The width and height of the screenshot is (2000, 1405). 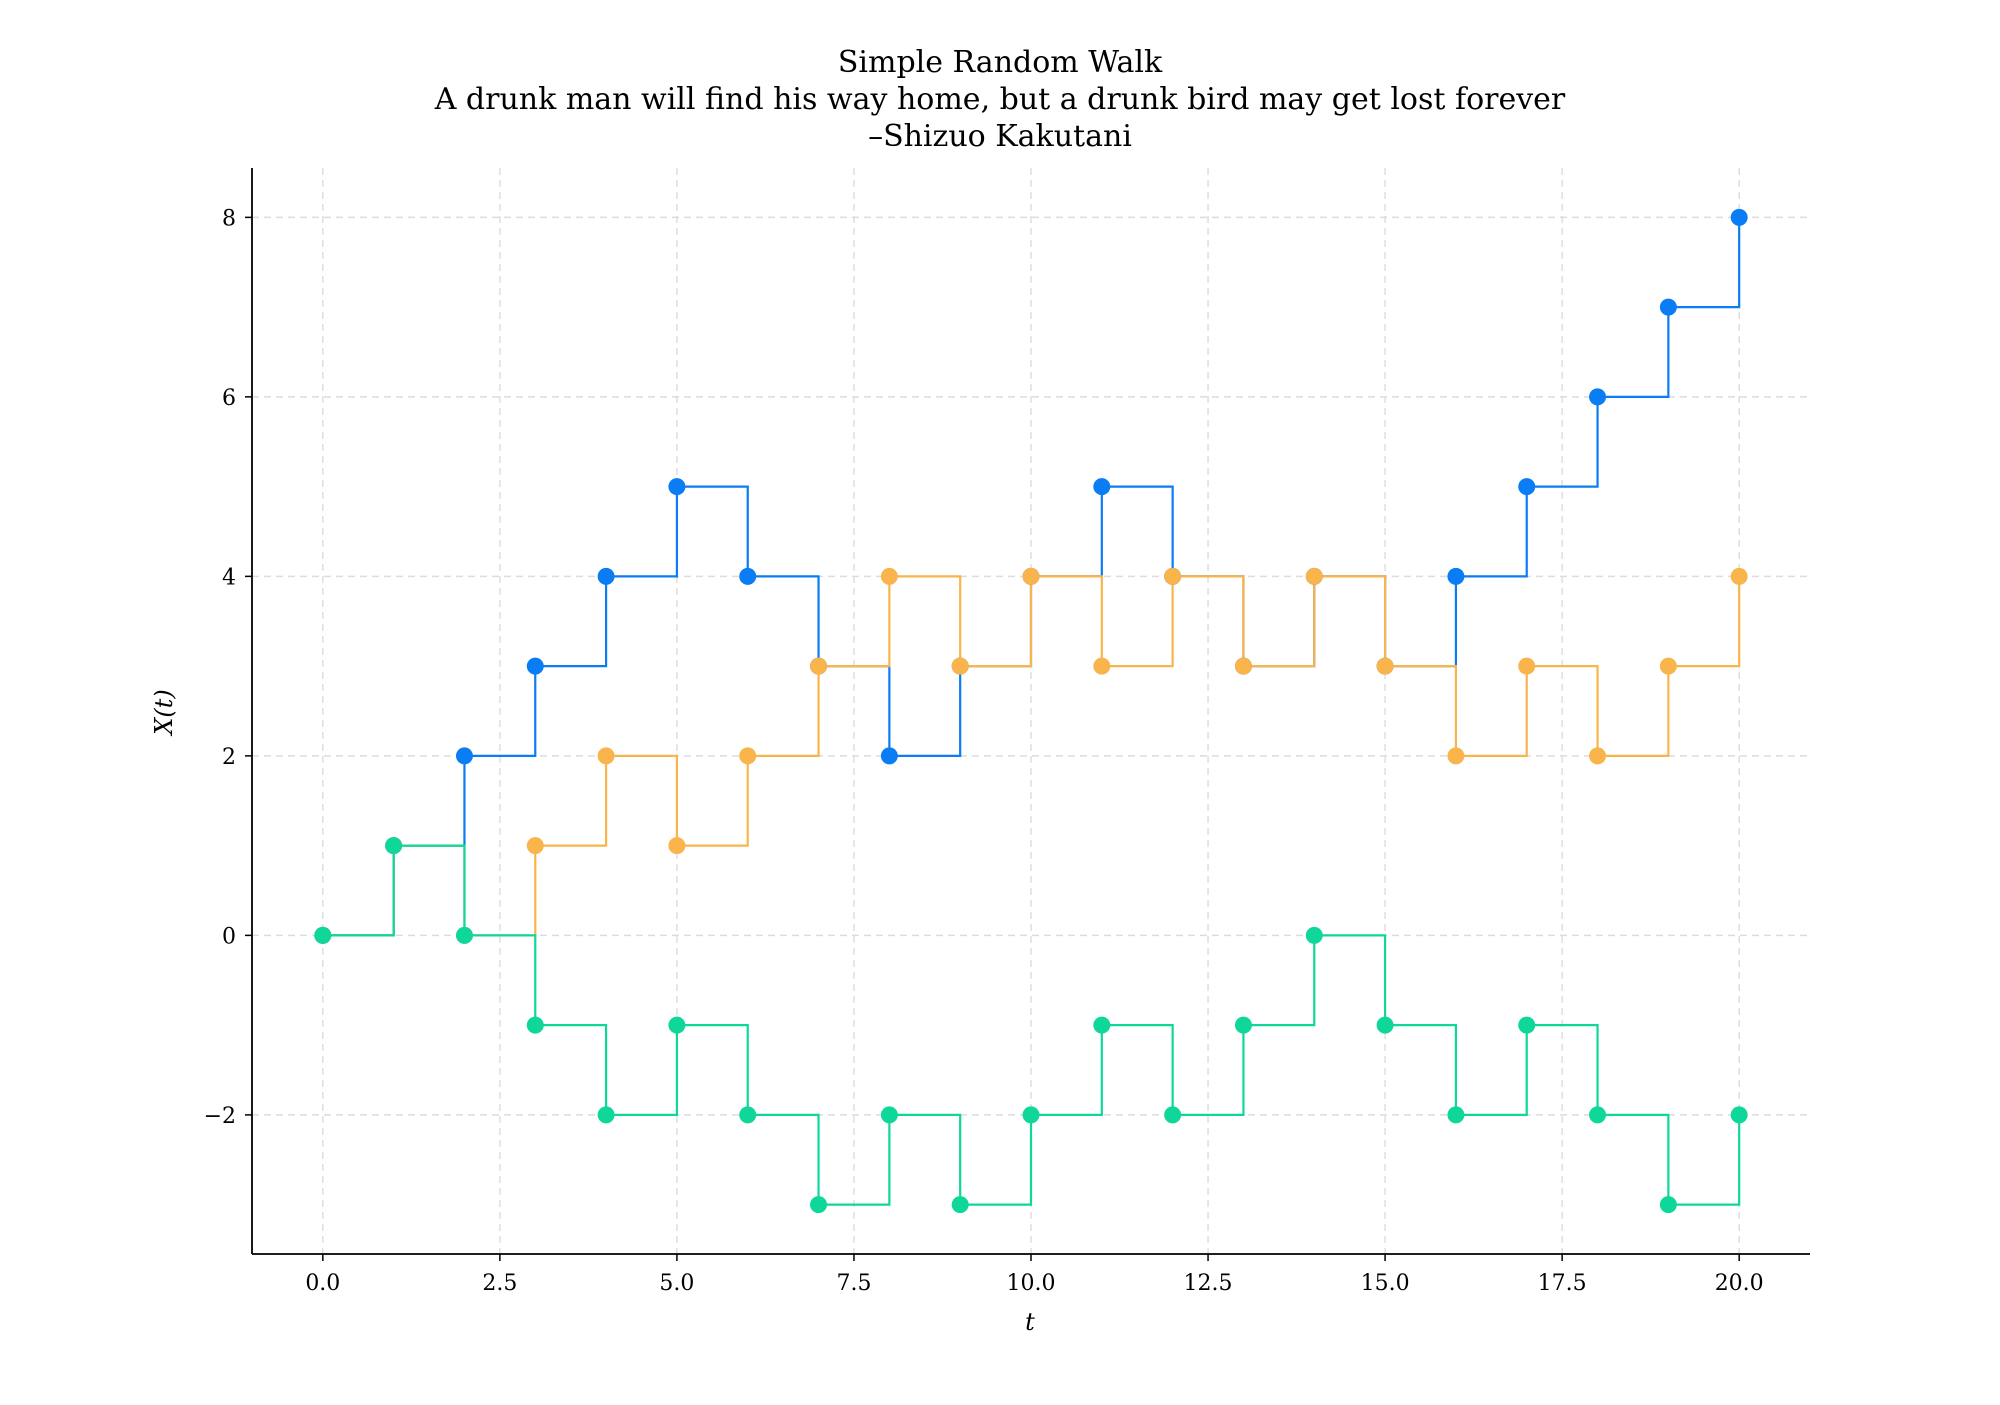 I want to click on x-tick-label-6: 15.0, so click(x=1385, y=1283).